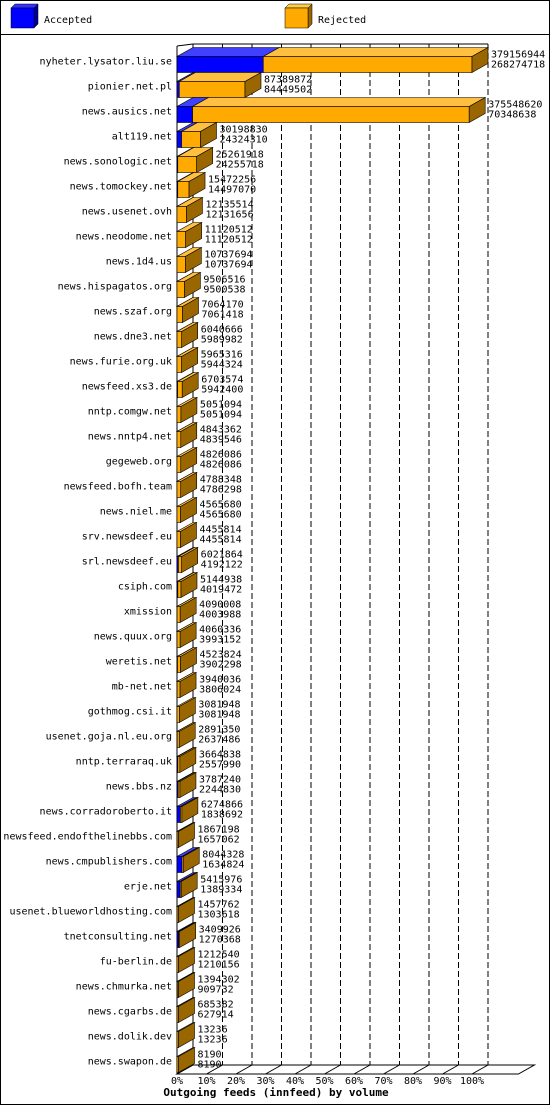 This screenshot has width=550, height=1105. Describe the element at coordinates (354, 1081) in the screenshot. I see `tick-label: 60%` at that location.